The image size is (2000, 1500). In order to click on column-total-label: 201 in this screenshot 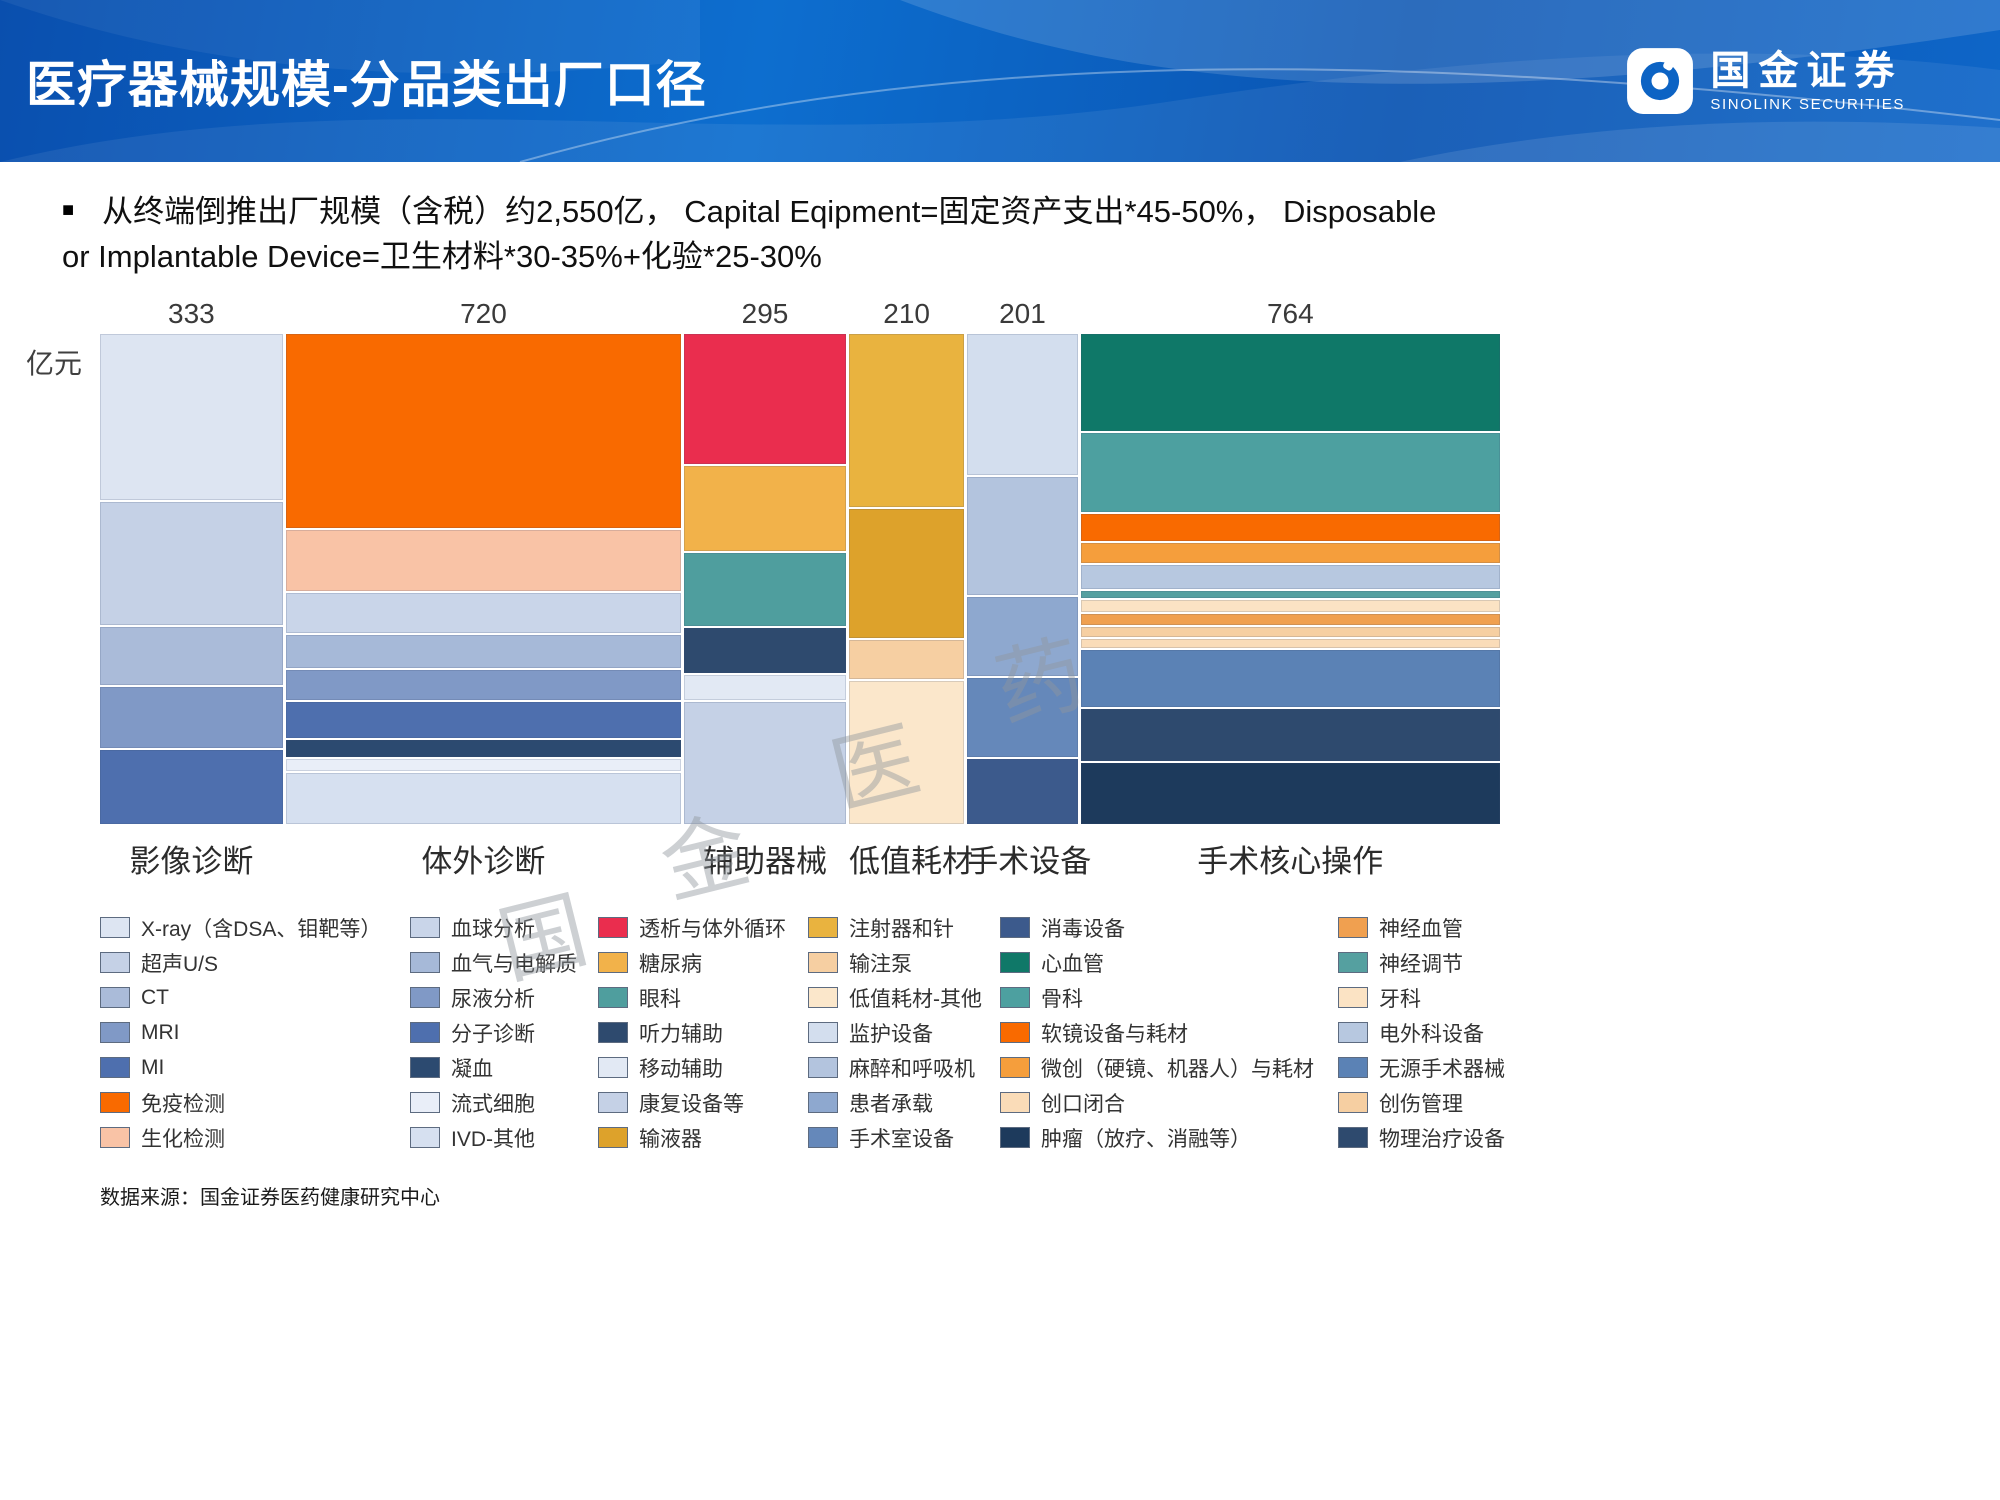, I will do `click(1022, 313)`.